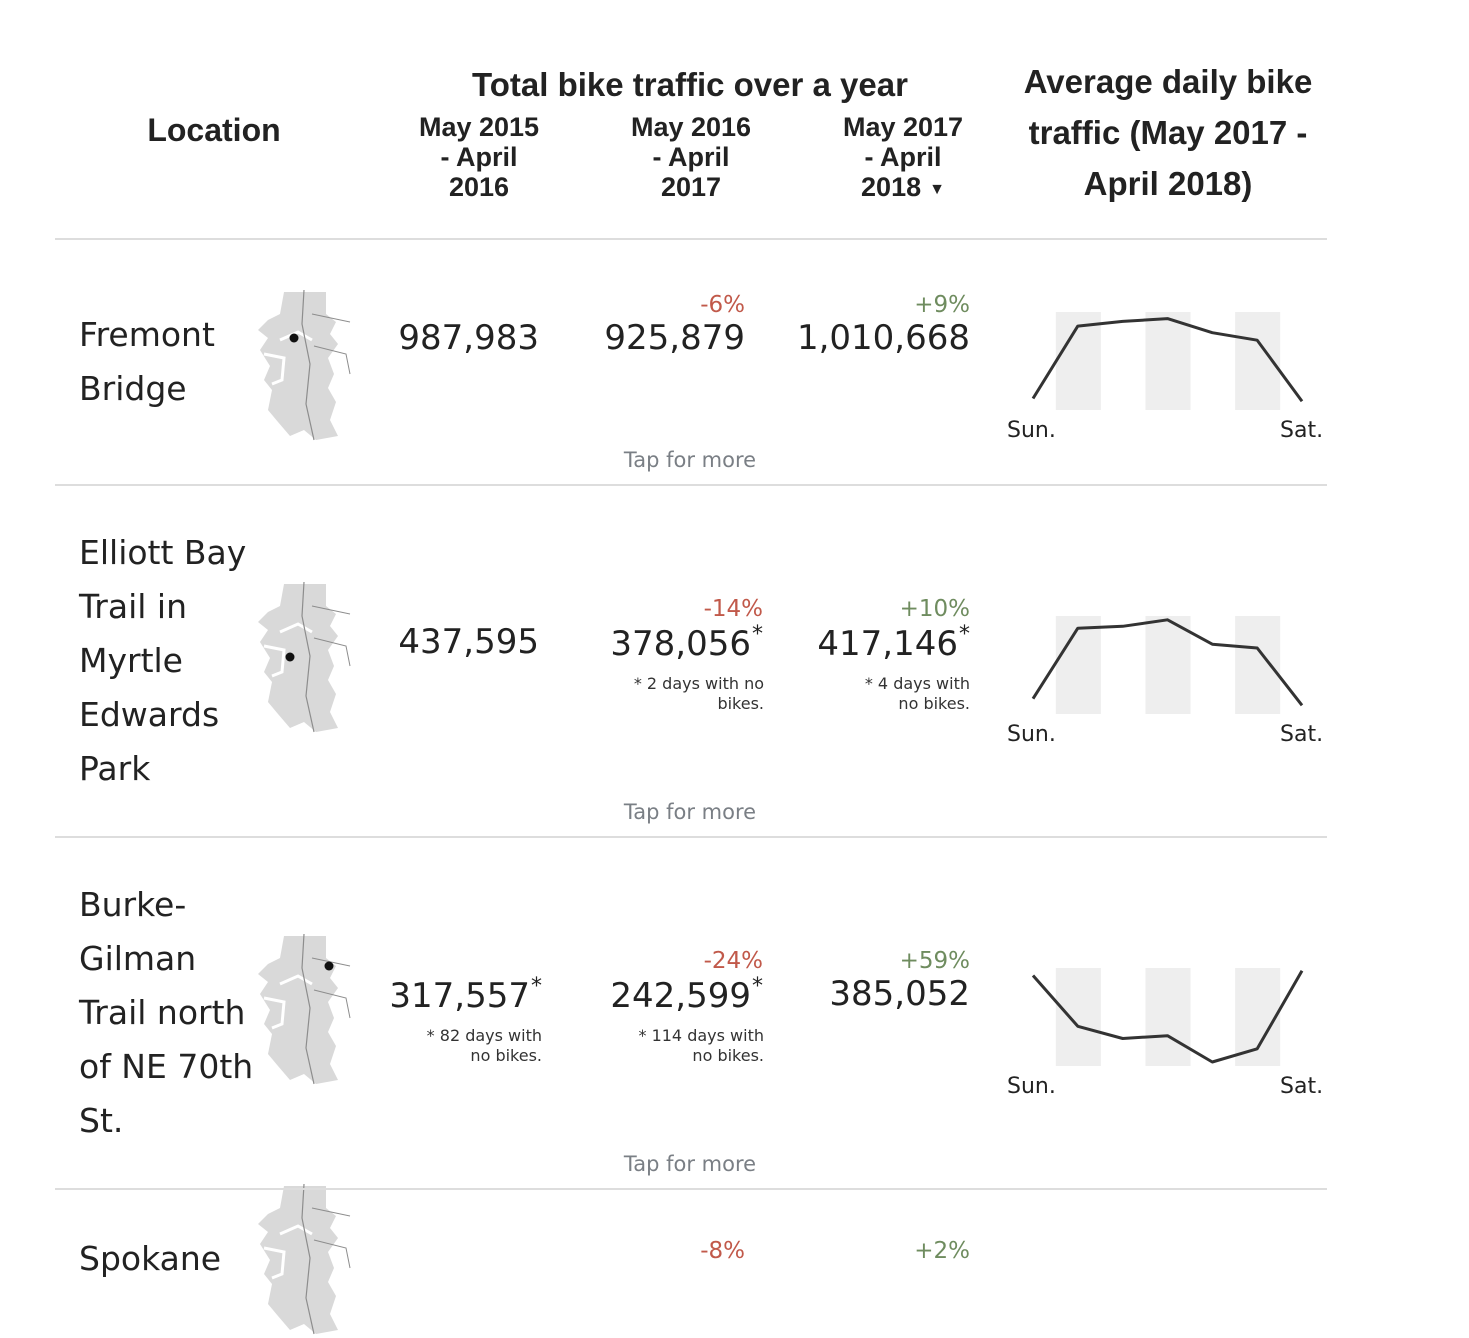  What do you see at coordinates (903, 158) in the screenshot?
I see `column-header-year-2017-2018: May 2017 - April 2018 ▼` at bounding box center [903, 158].